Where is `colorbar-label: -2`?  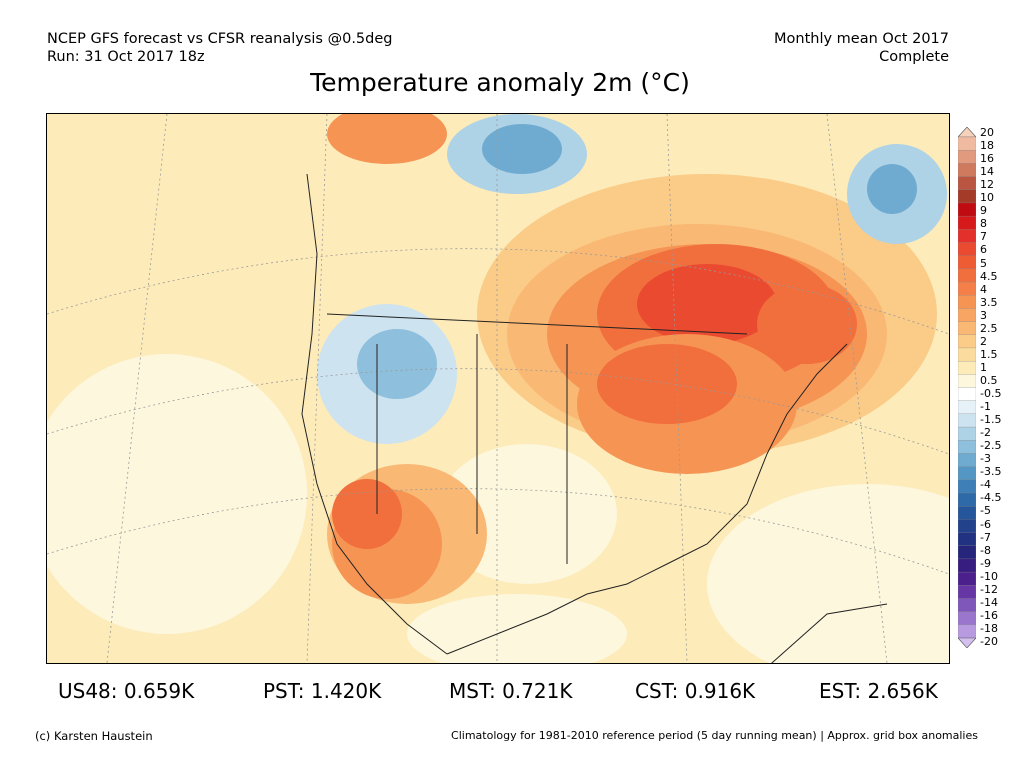 colorbar-label: -2 is located at coordinates (985, 433).